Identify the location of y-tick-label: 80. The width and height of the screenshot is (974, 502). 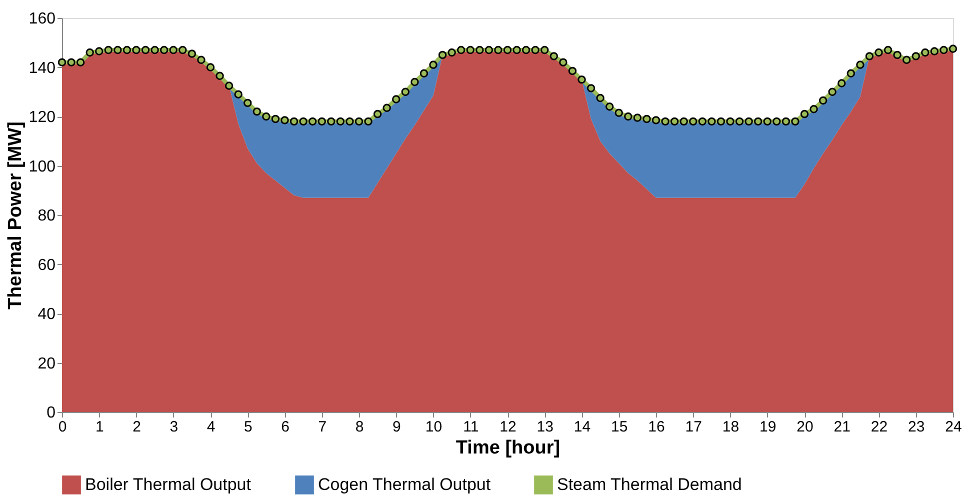
(47, 216).